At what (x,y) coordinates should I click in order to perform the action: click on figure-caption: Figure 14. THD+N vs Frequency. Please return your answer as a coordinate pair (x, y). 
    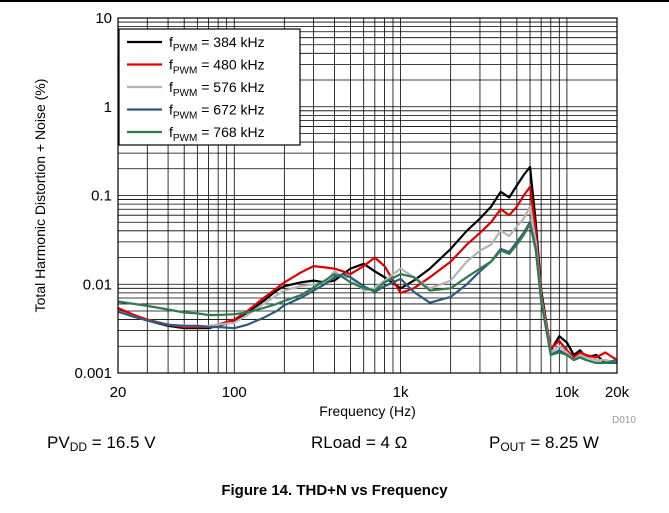
    Looking at the image, I should click on (334, 490).